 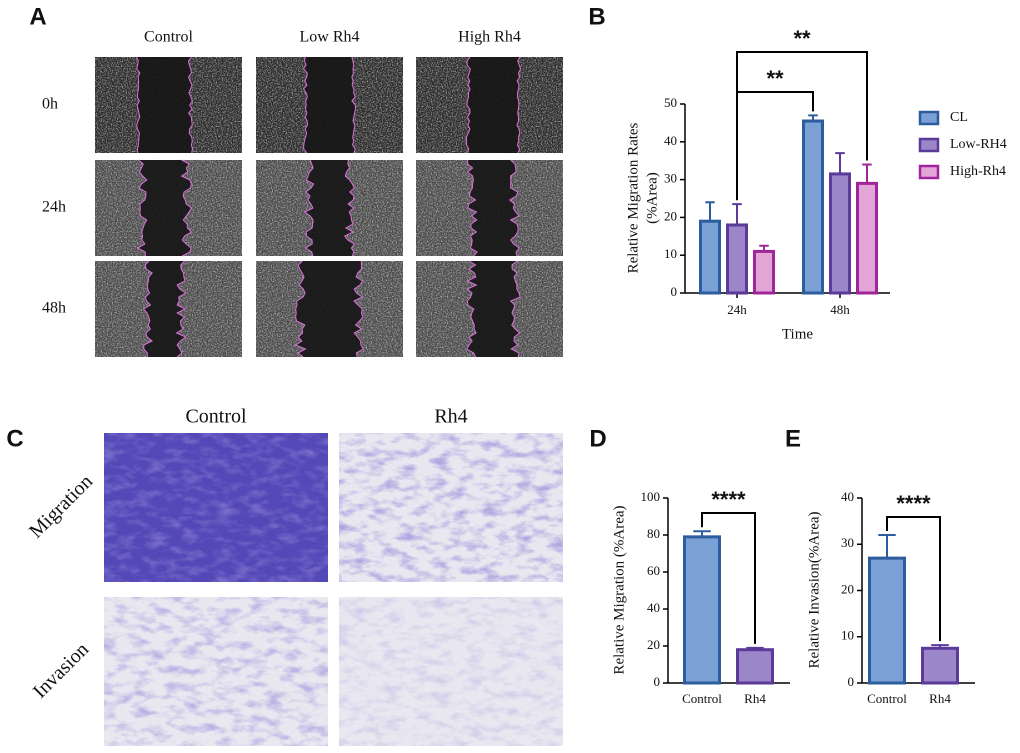 What do you see at coordinates (653, 533) in the screenshot?
I see `y-tick-label: 80` at bounding box center [653, 533].